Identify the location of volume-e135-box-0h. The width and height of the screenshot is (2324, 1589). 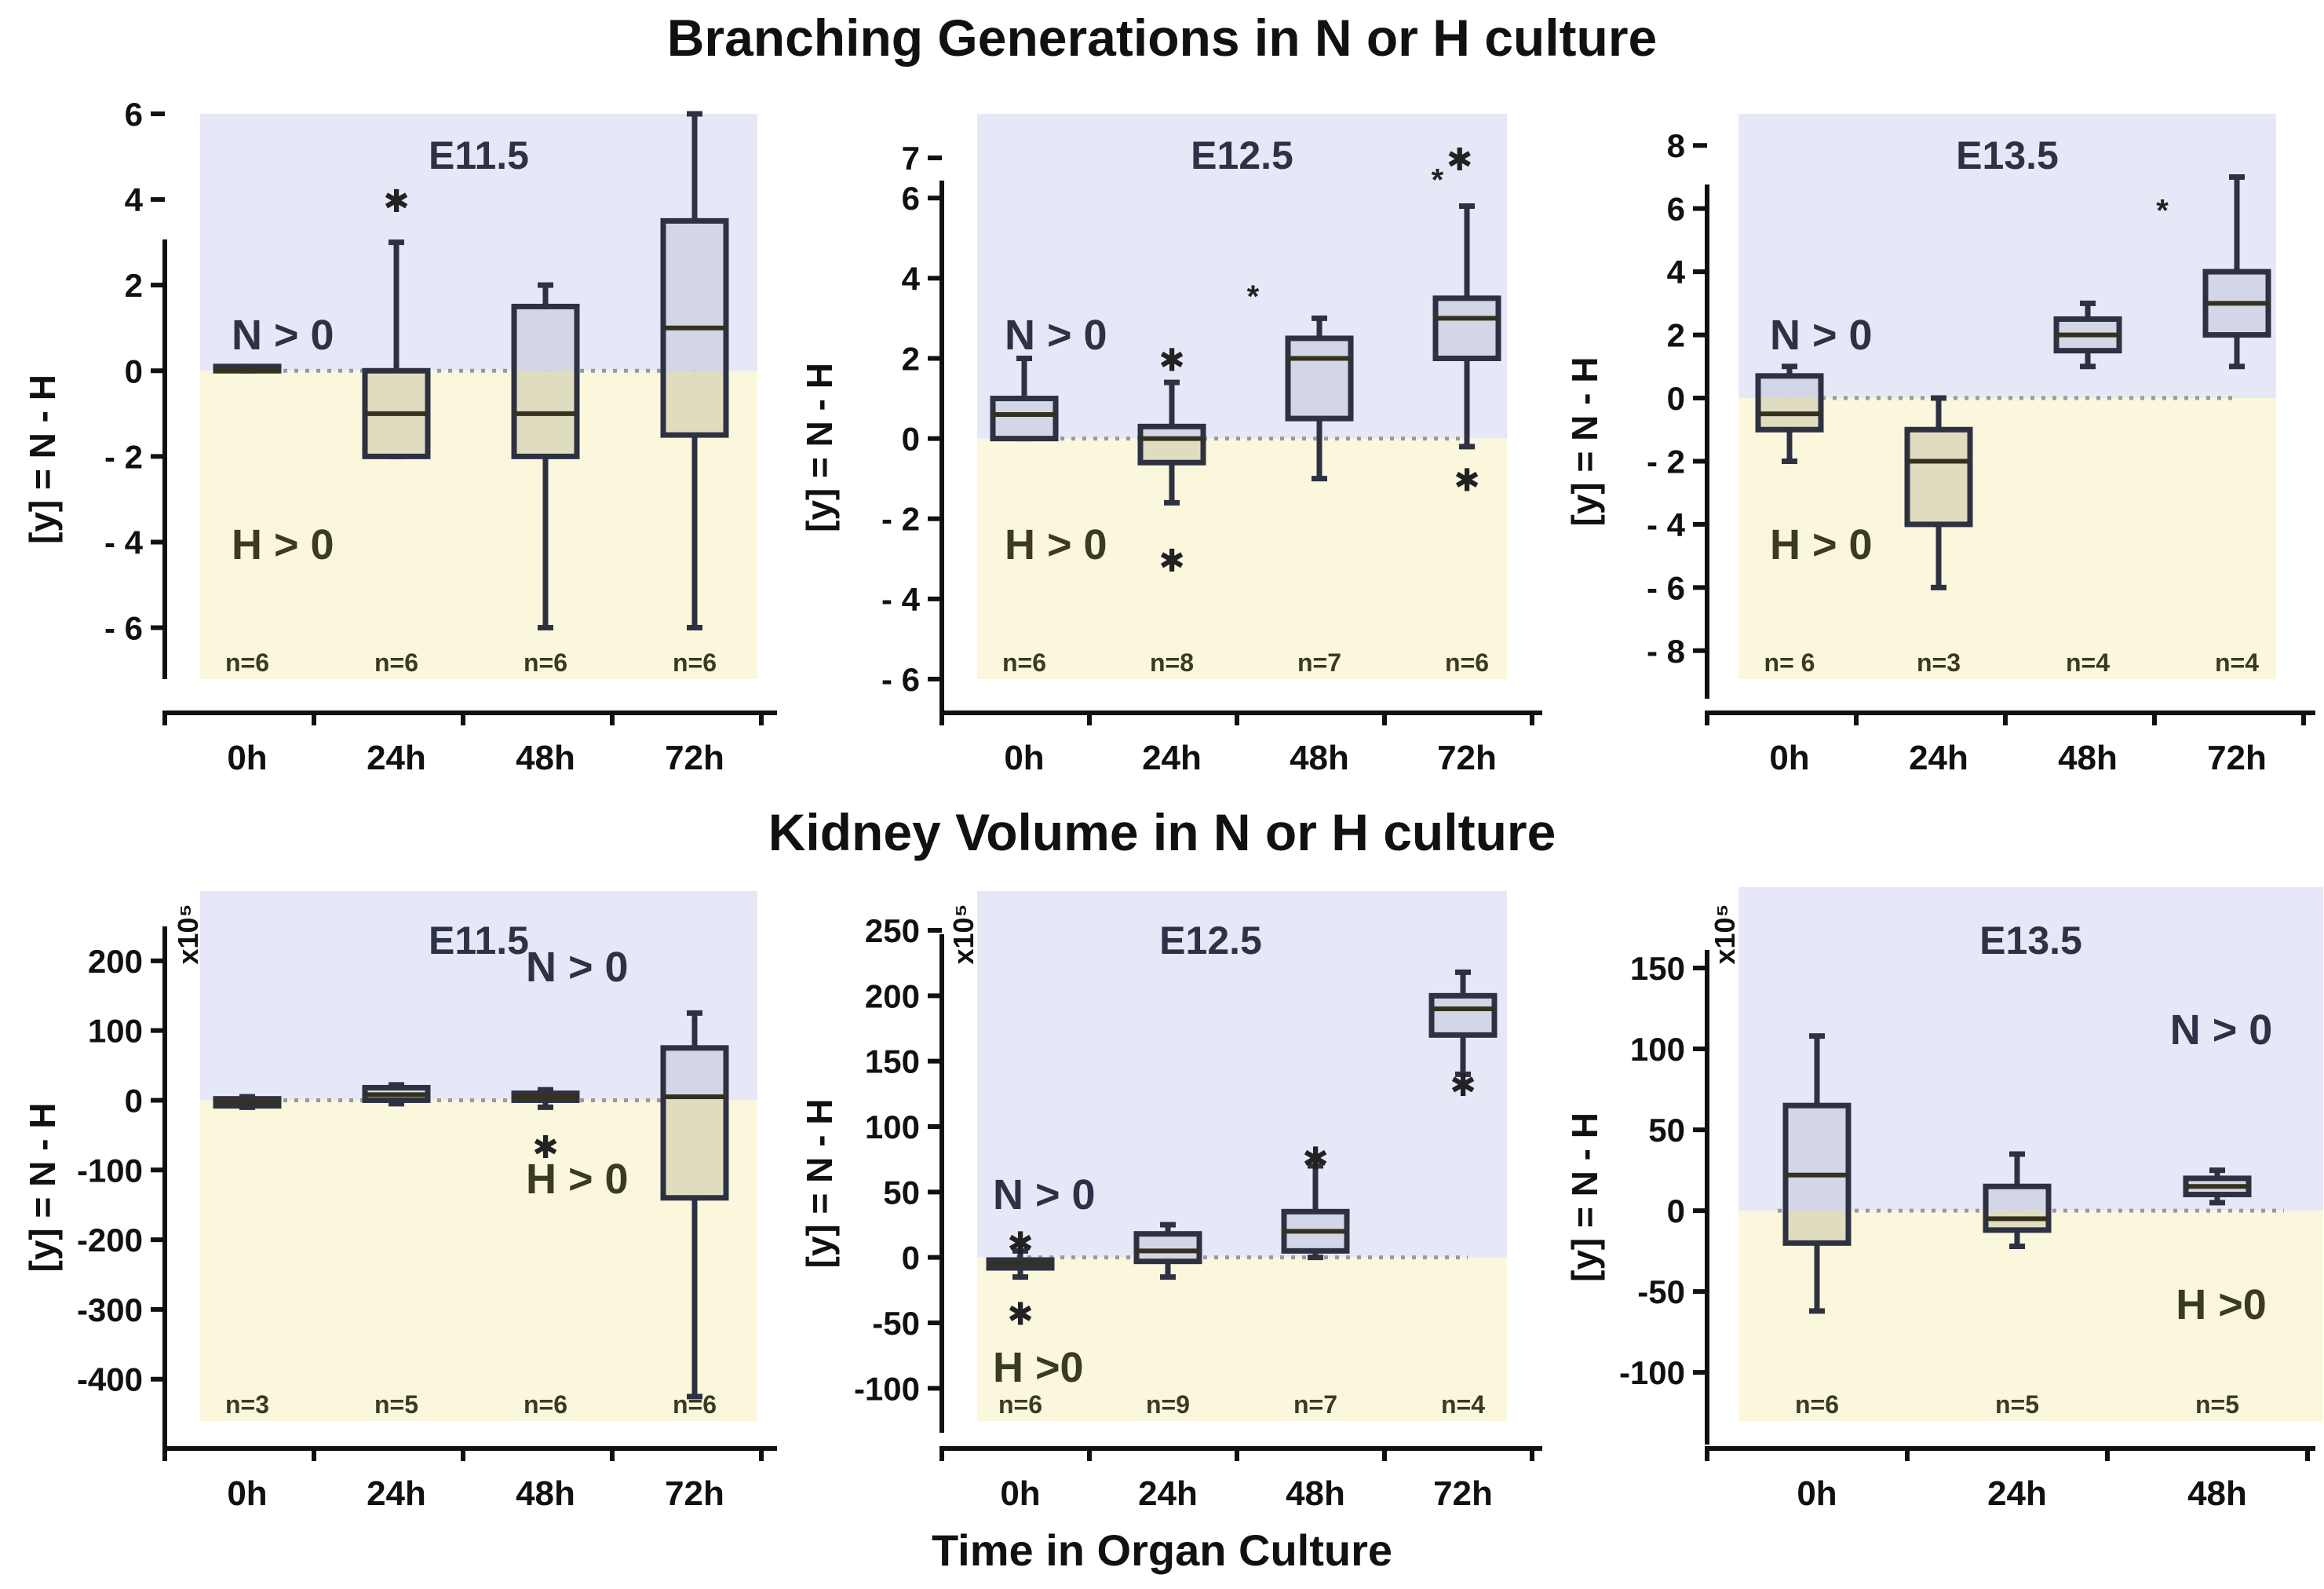
(1817, 1173).